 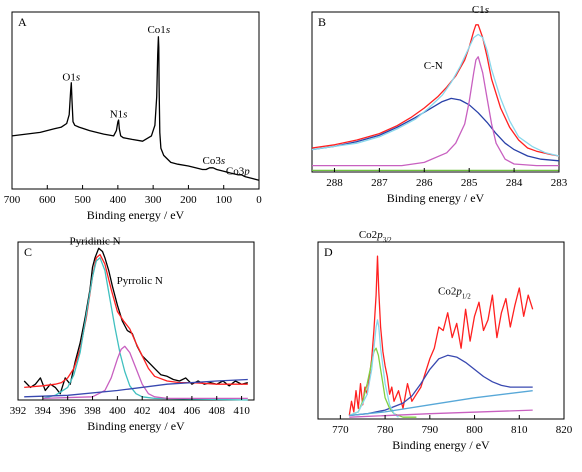 What do you see at coordinates (71, 78) in the screenshot?
I see `panel-a-annotation-1: O1s` at bounding box center [71, 78].